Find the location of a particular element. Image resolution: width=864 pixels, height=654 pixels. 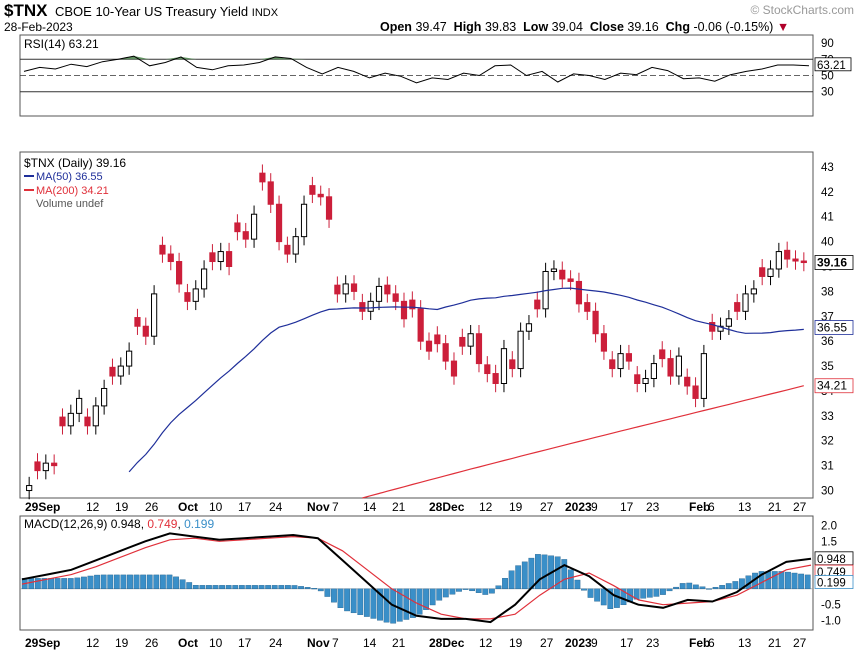

date-axis-label-bottom: 28Dec is located at coordinates (447, 643).